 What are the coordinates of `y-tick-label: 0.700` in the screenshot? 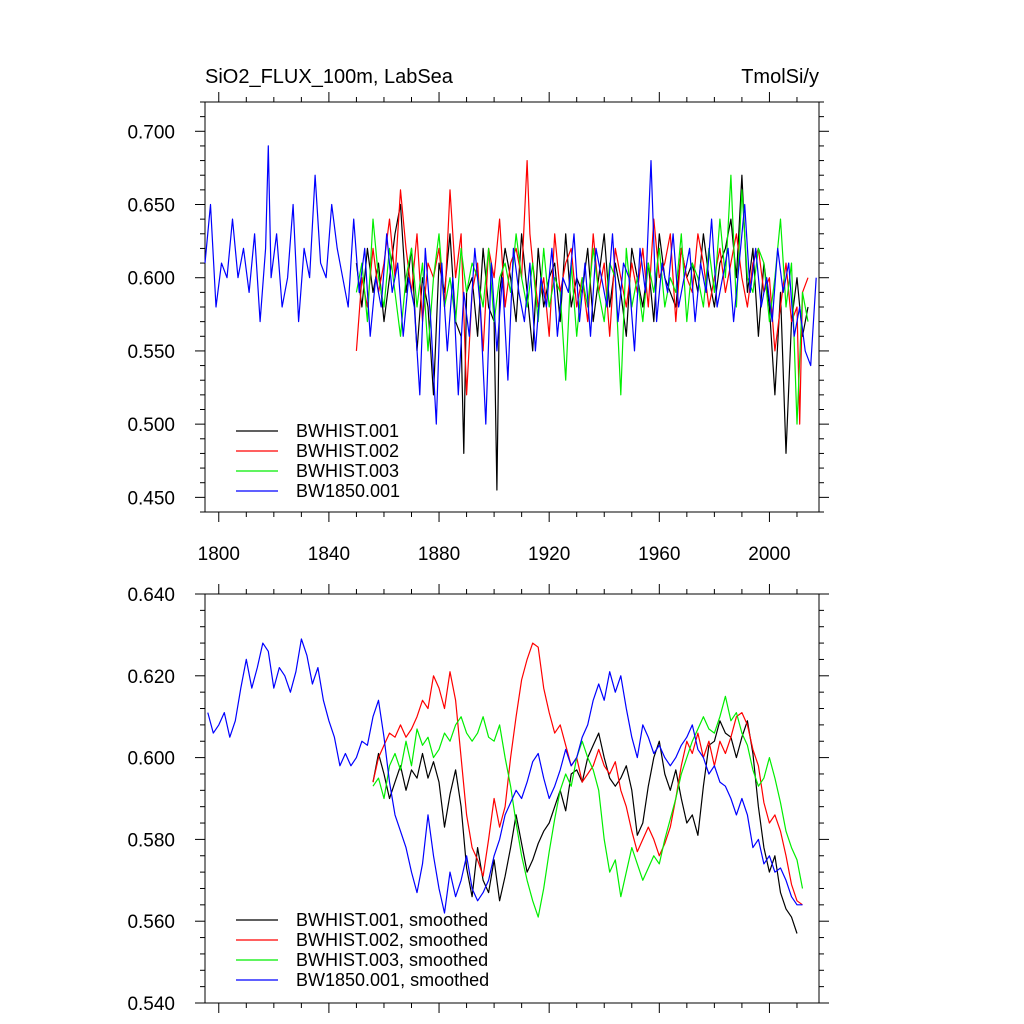 It's located at (151, 132).